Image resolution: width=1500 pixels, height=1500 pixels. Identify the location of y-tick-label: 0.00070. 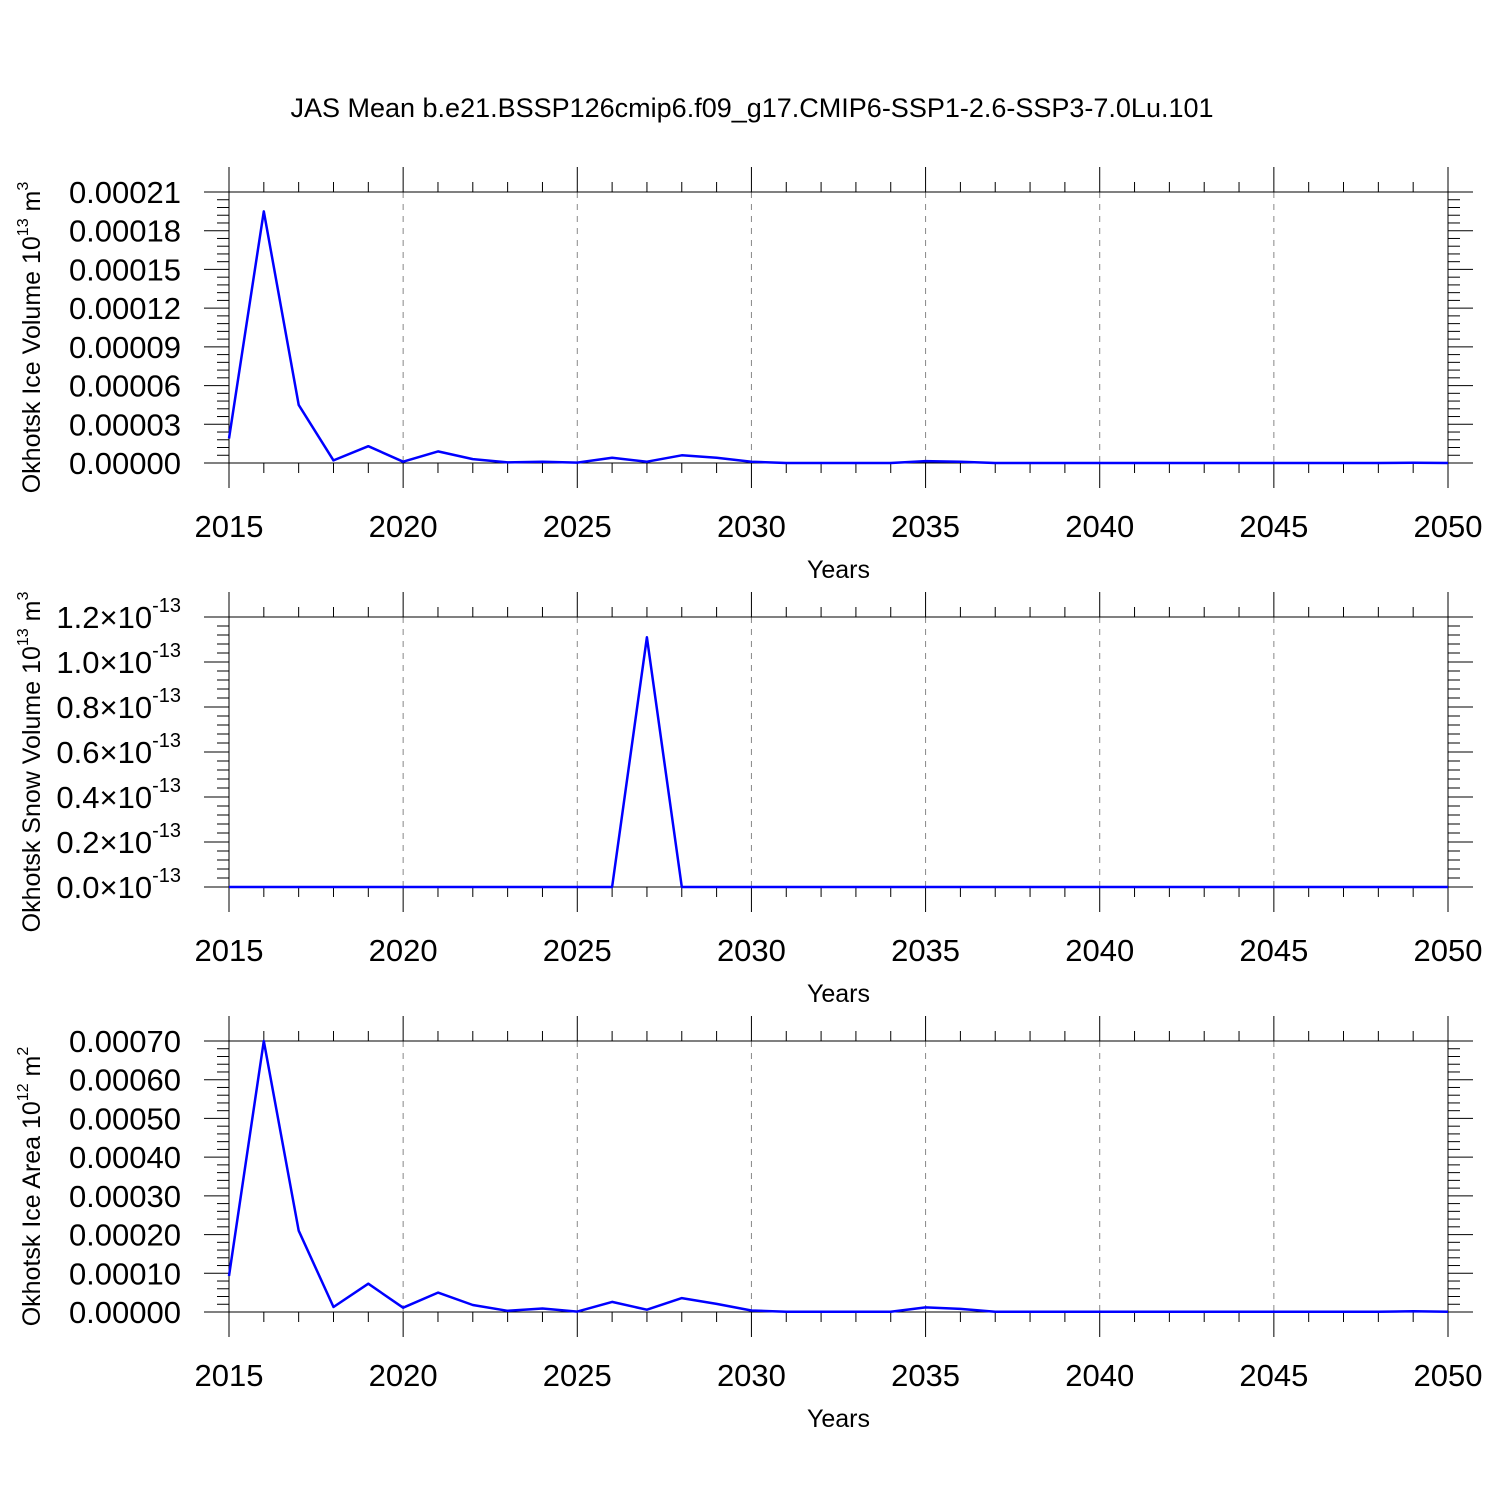
(125, 1041).